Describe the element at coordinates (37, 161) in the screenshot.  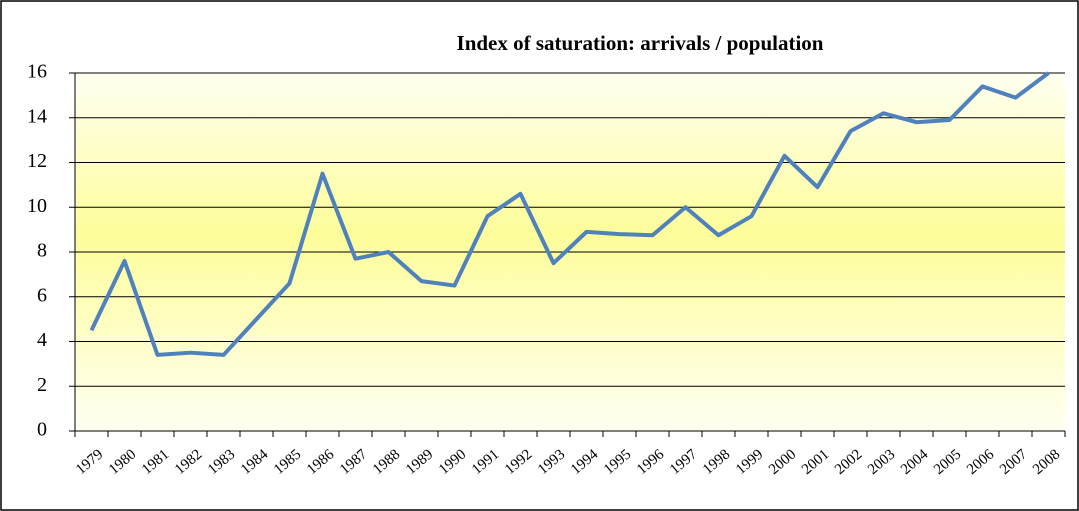
I see `y-tick-label: 12` at that location.